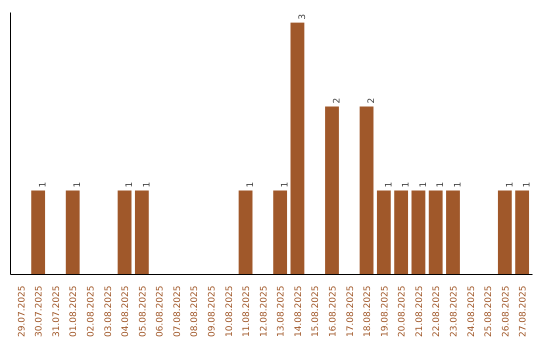  Describe the element at coordinates (316, 312) in the screenshot. I see `x-tick-label: 15.08.2025` at that location.